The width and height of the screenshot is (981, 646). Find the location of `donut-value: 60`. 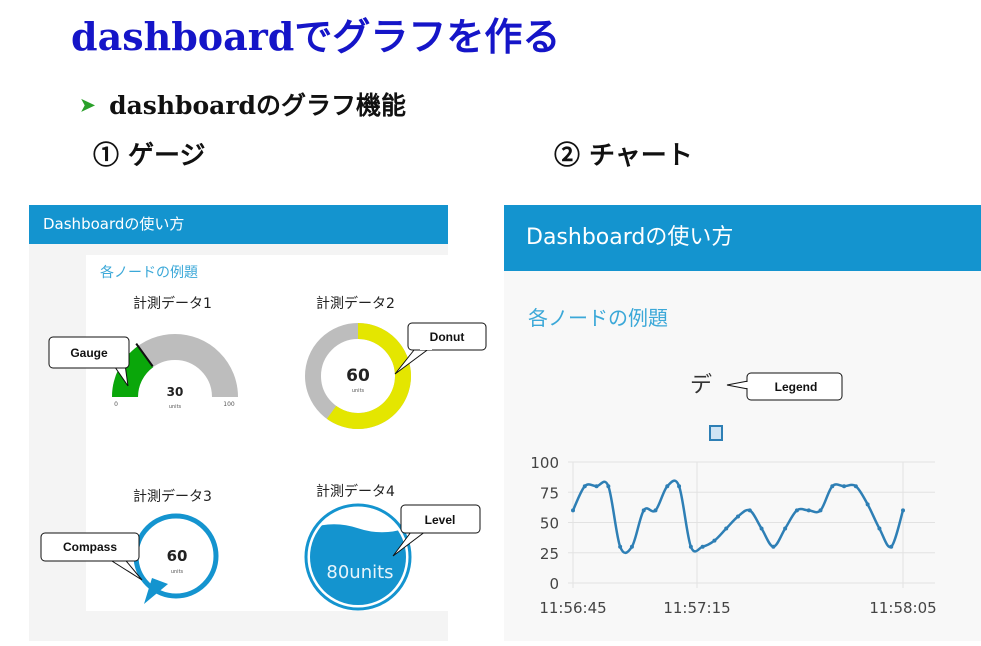

donut-value: 60 is located at coordinates (358, 376).